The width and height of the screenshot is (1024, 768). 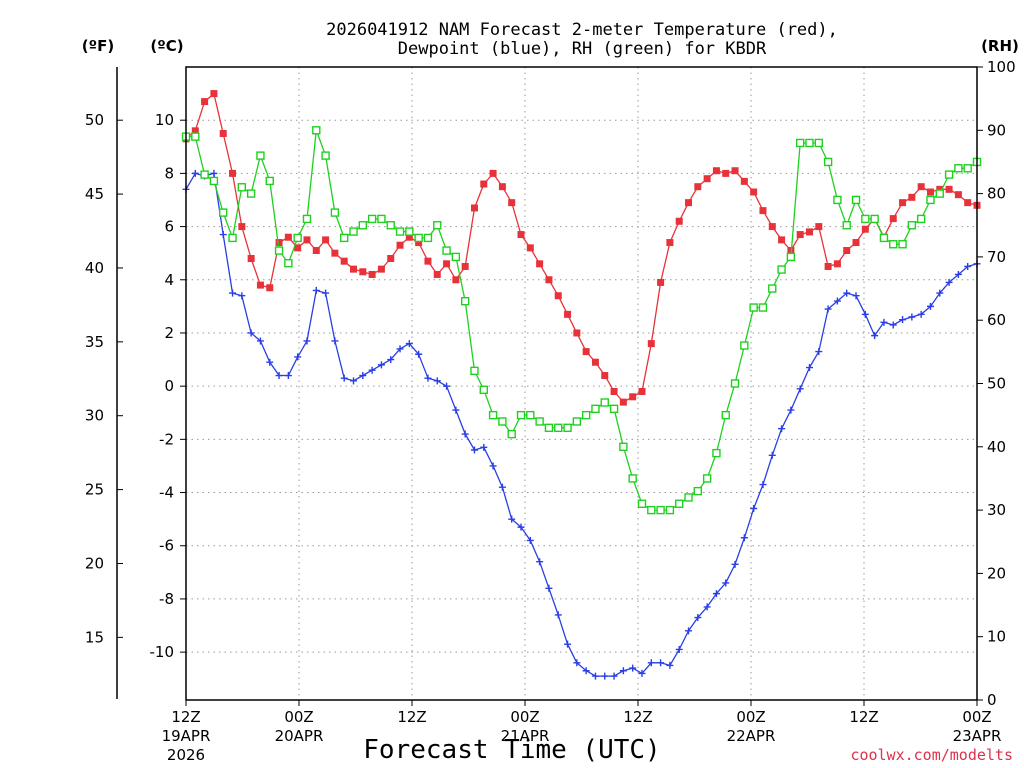 What do you see at coordinates (94, 416) in the screenshot?
I see `fahrenheit-tick-label: 30` at bounding box center [94, 416].